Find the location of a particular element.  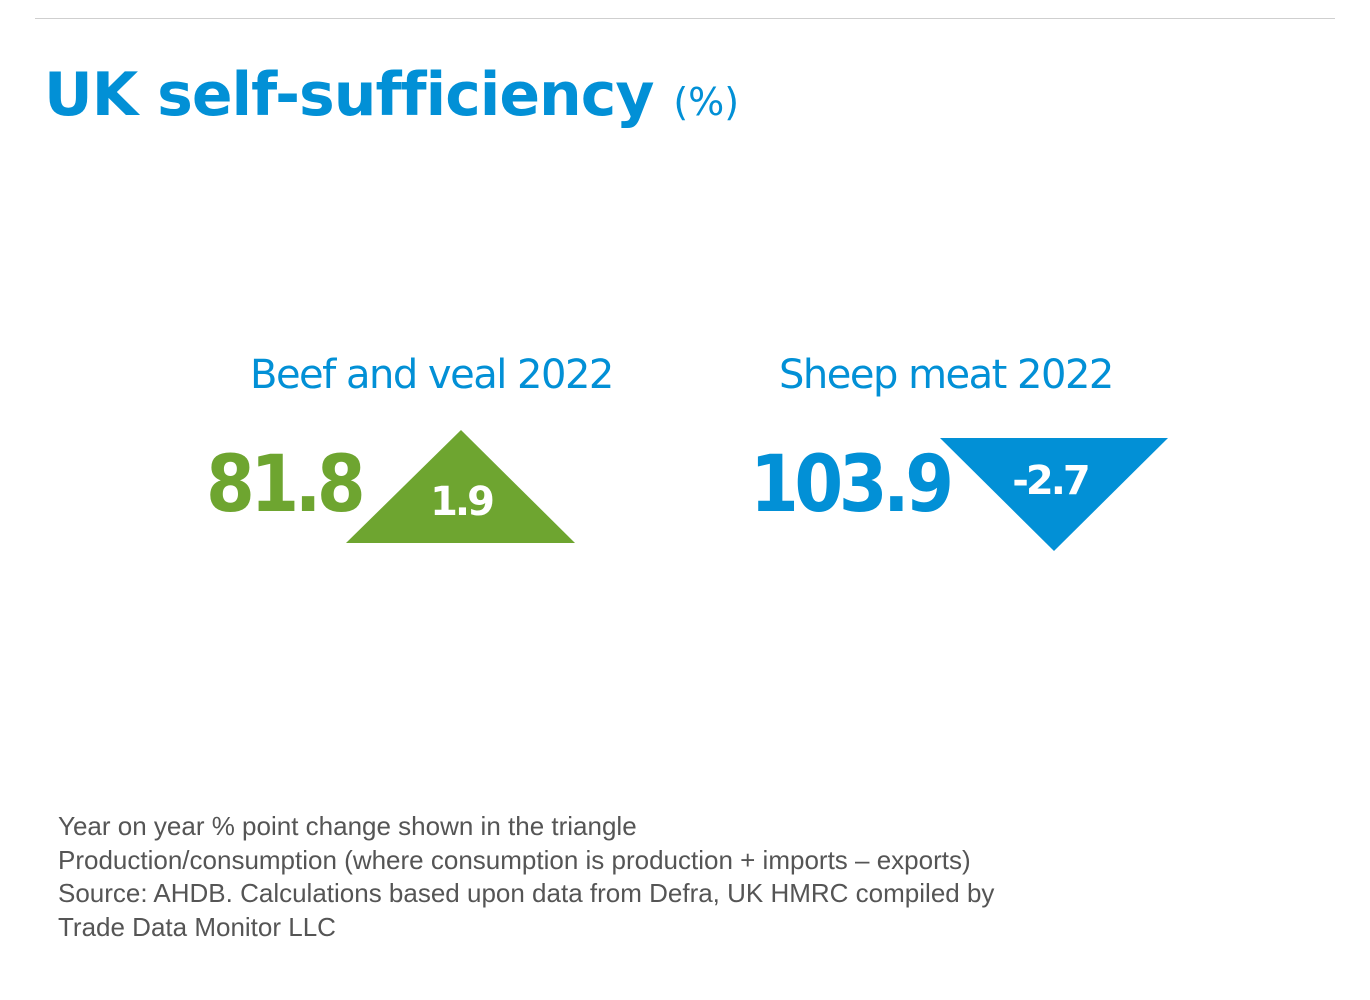

title-text: UK self-sufficiency is located at coordinates (349, 95).